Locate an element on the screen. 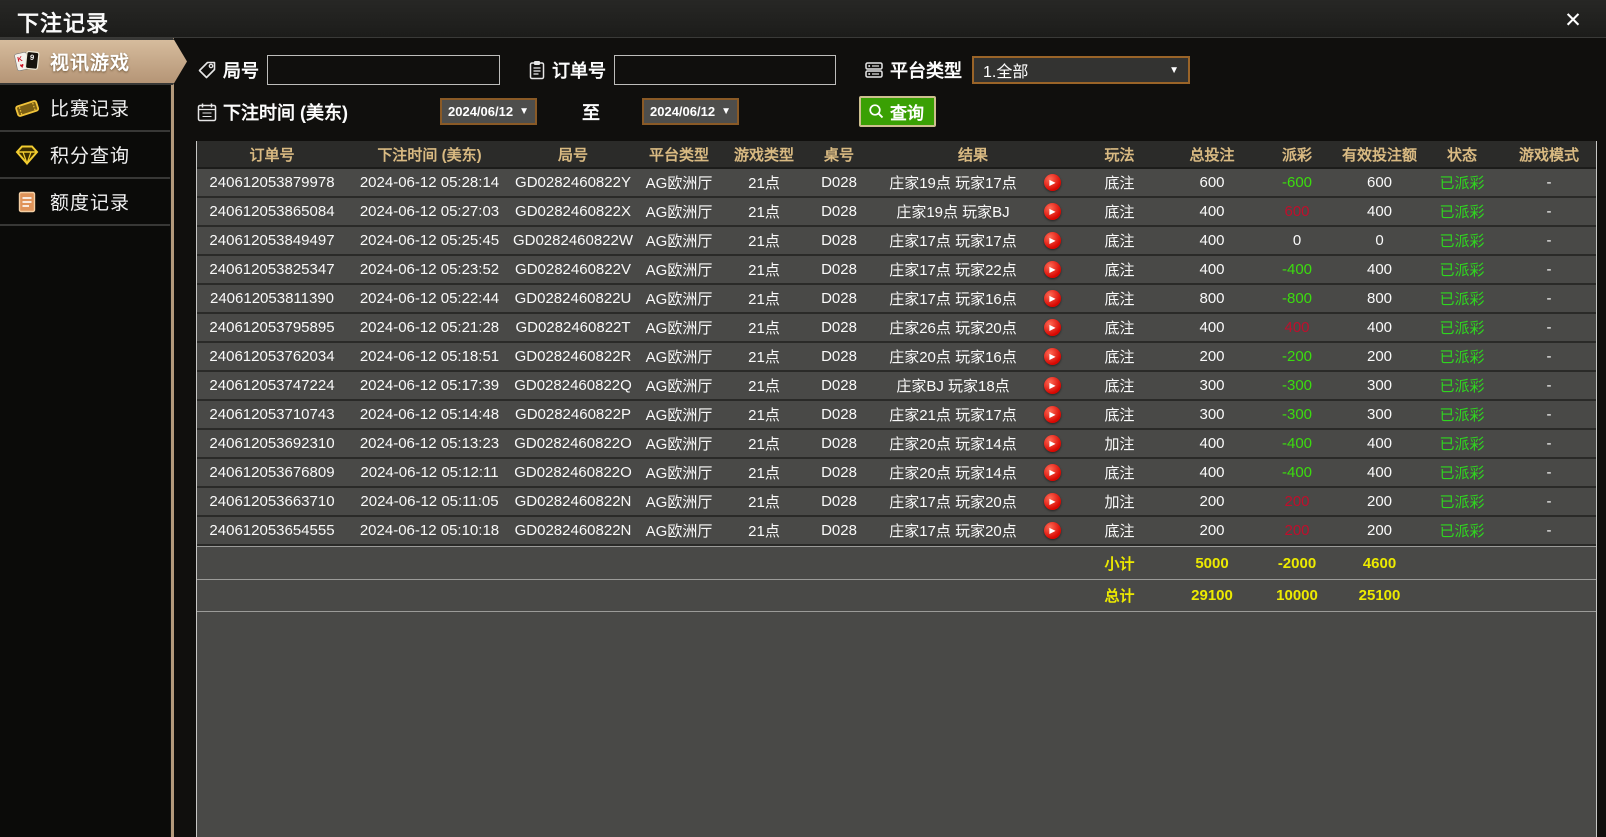  round-number-input is located at coordinates (383, 70).